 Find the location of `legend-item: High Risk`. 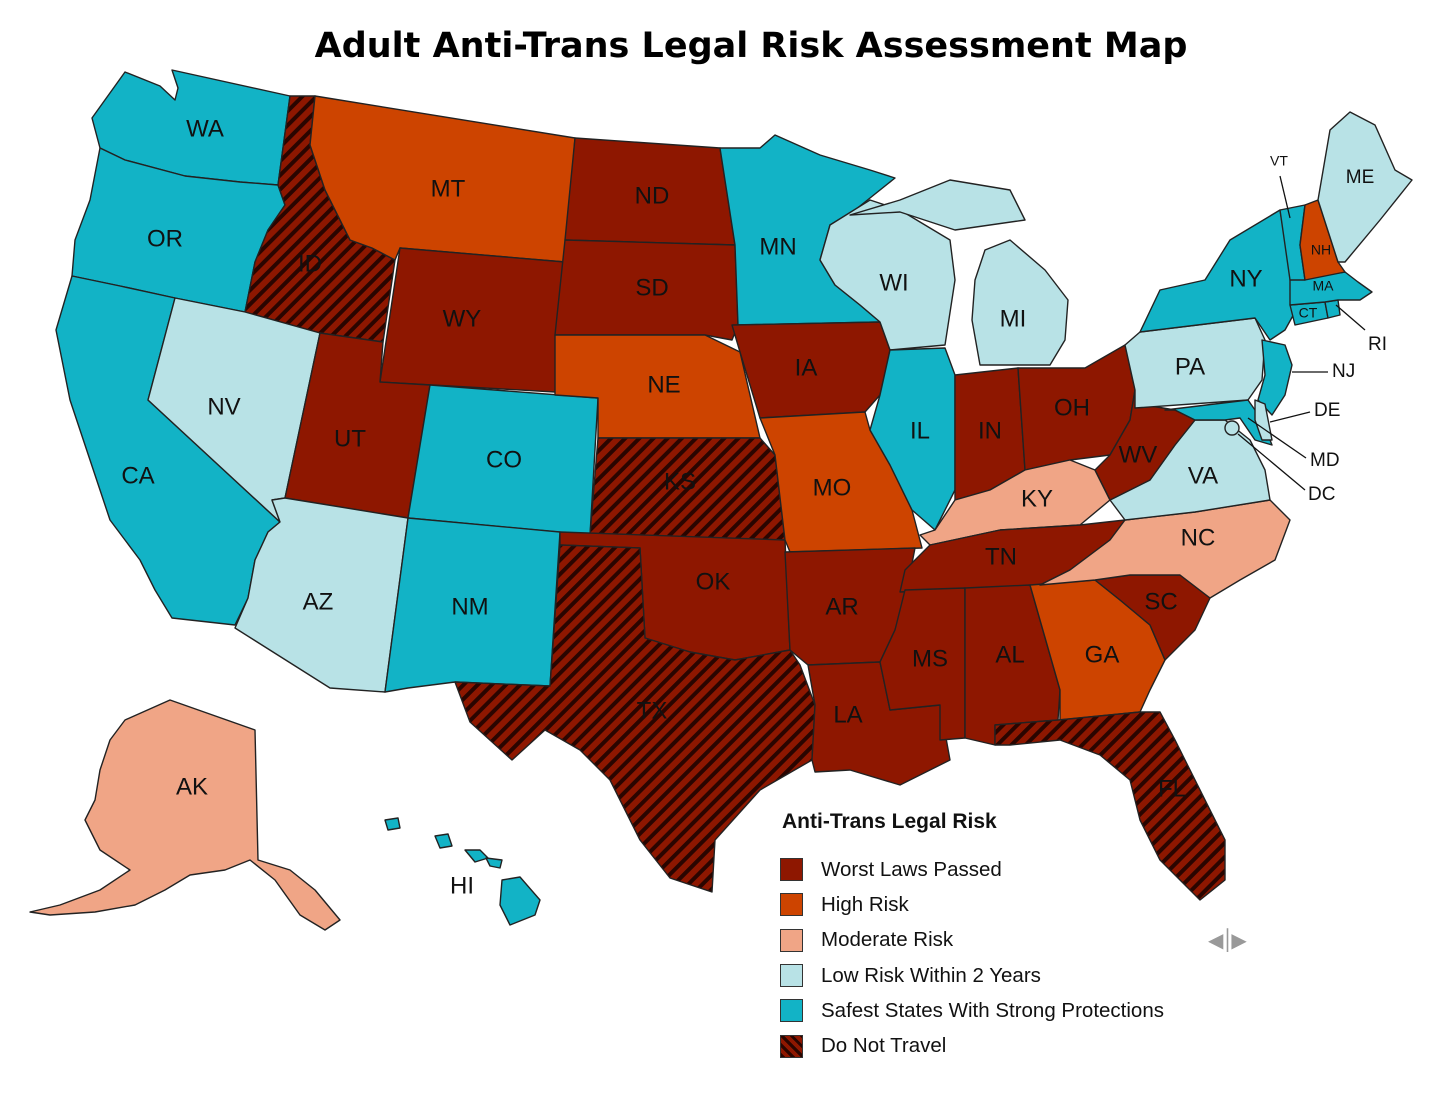

legend-item: High Risk is located at coordinates (1000, 904).